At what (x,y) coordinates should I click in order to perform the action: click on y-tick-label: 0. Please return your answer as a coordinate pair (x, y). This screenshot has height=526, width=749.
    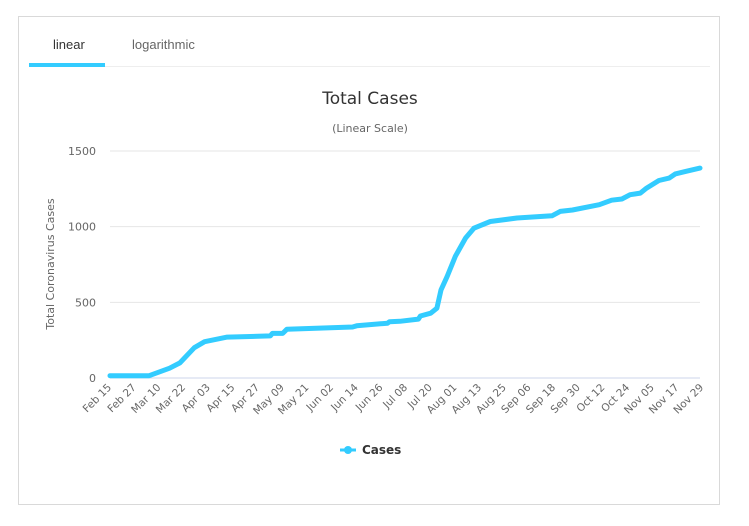
    Looking at the image, I should click on (92, 378).